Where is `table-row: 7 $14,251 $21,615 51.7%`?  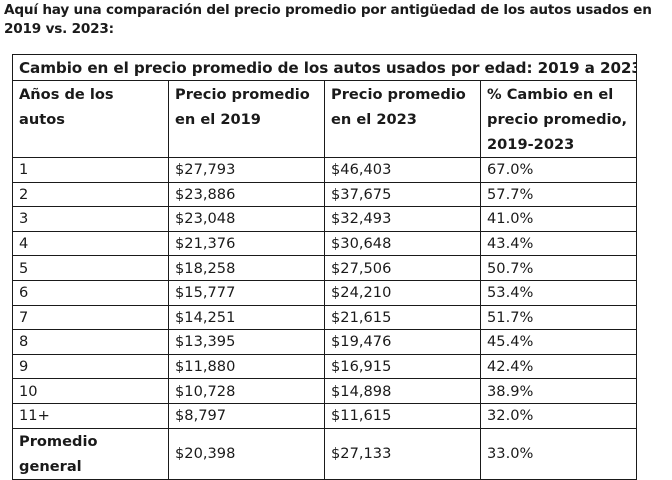
table-row: 7 $14,251 $21,615 51.7% is located at coordinates (324, 317).